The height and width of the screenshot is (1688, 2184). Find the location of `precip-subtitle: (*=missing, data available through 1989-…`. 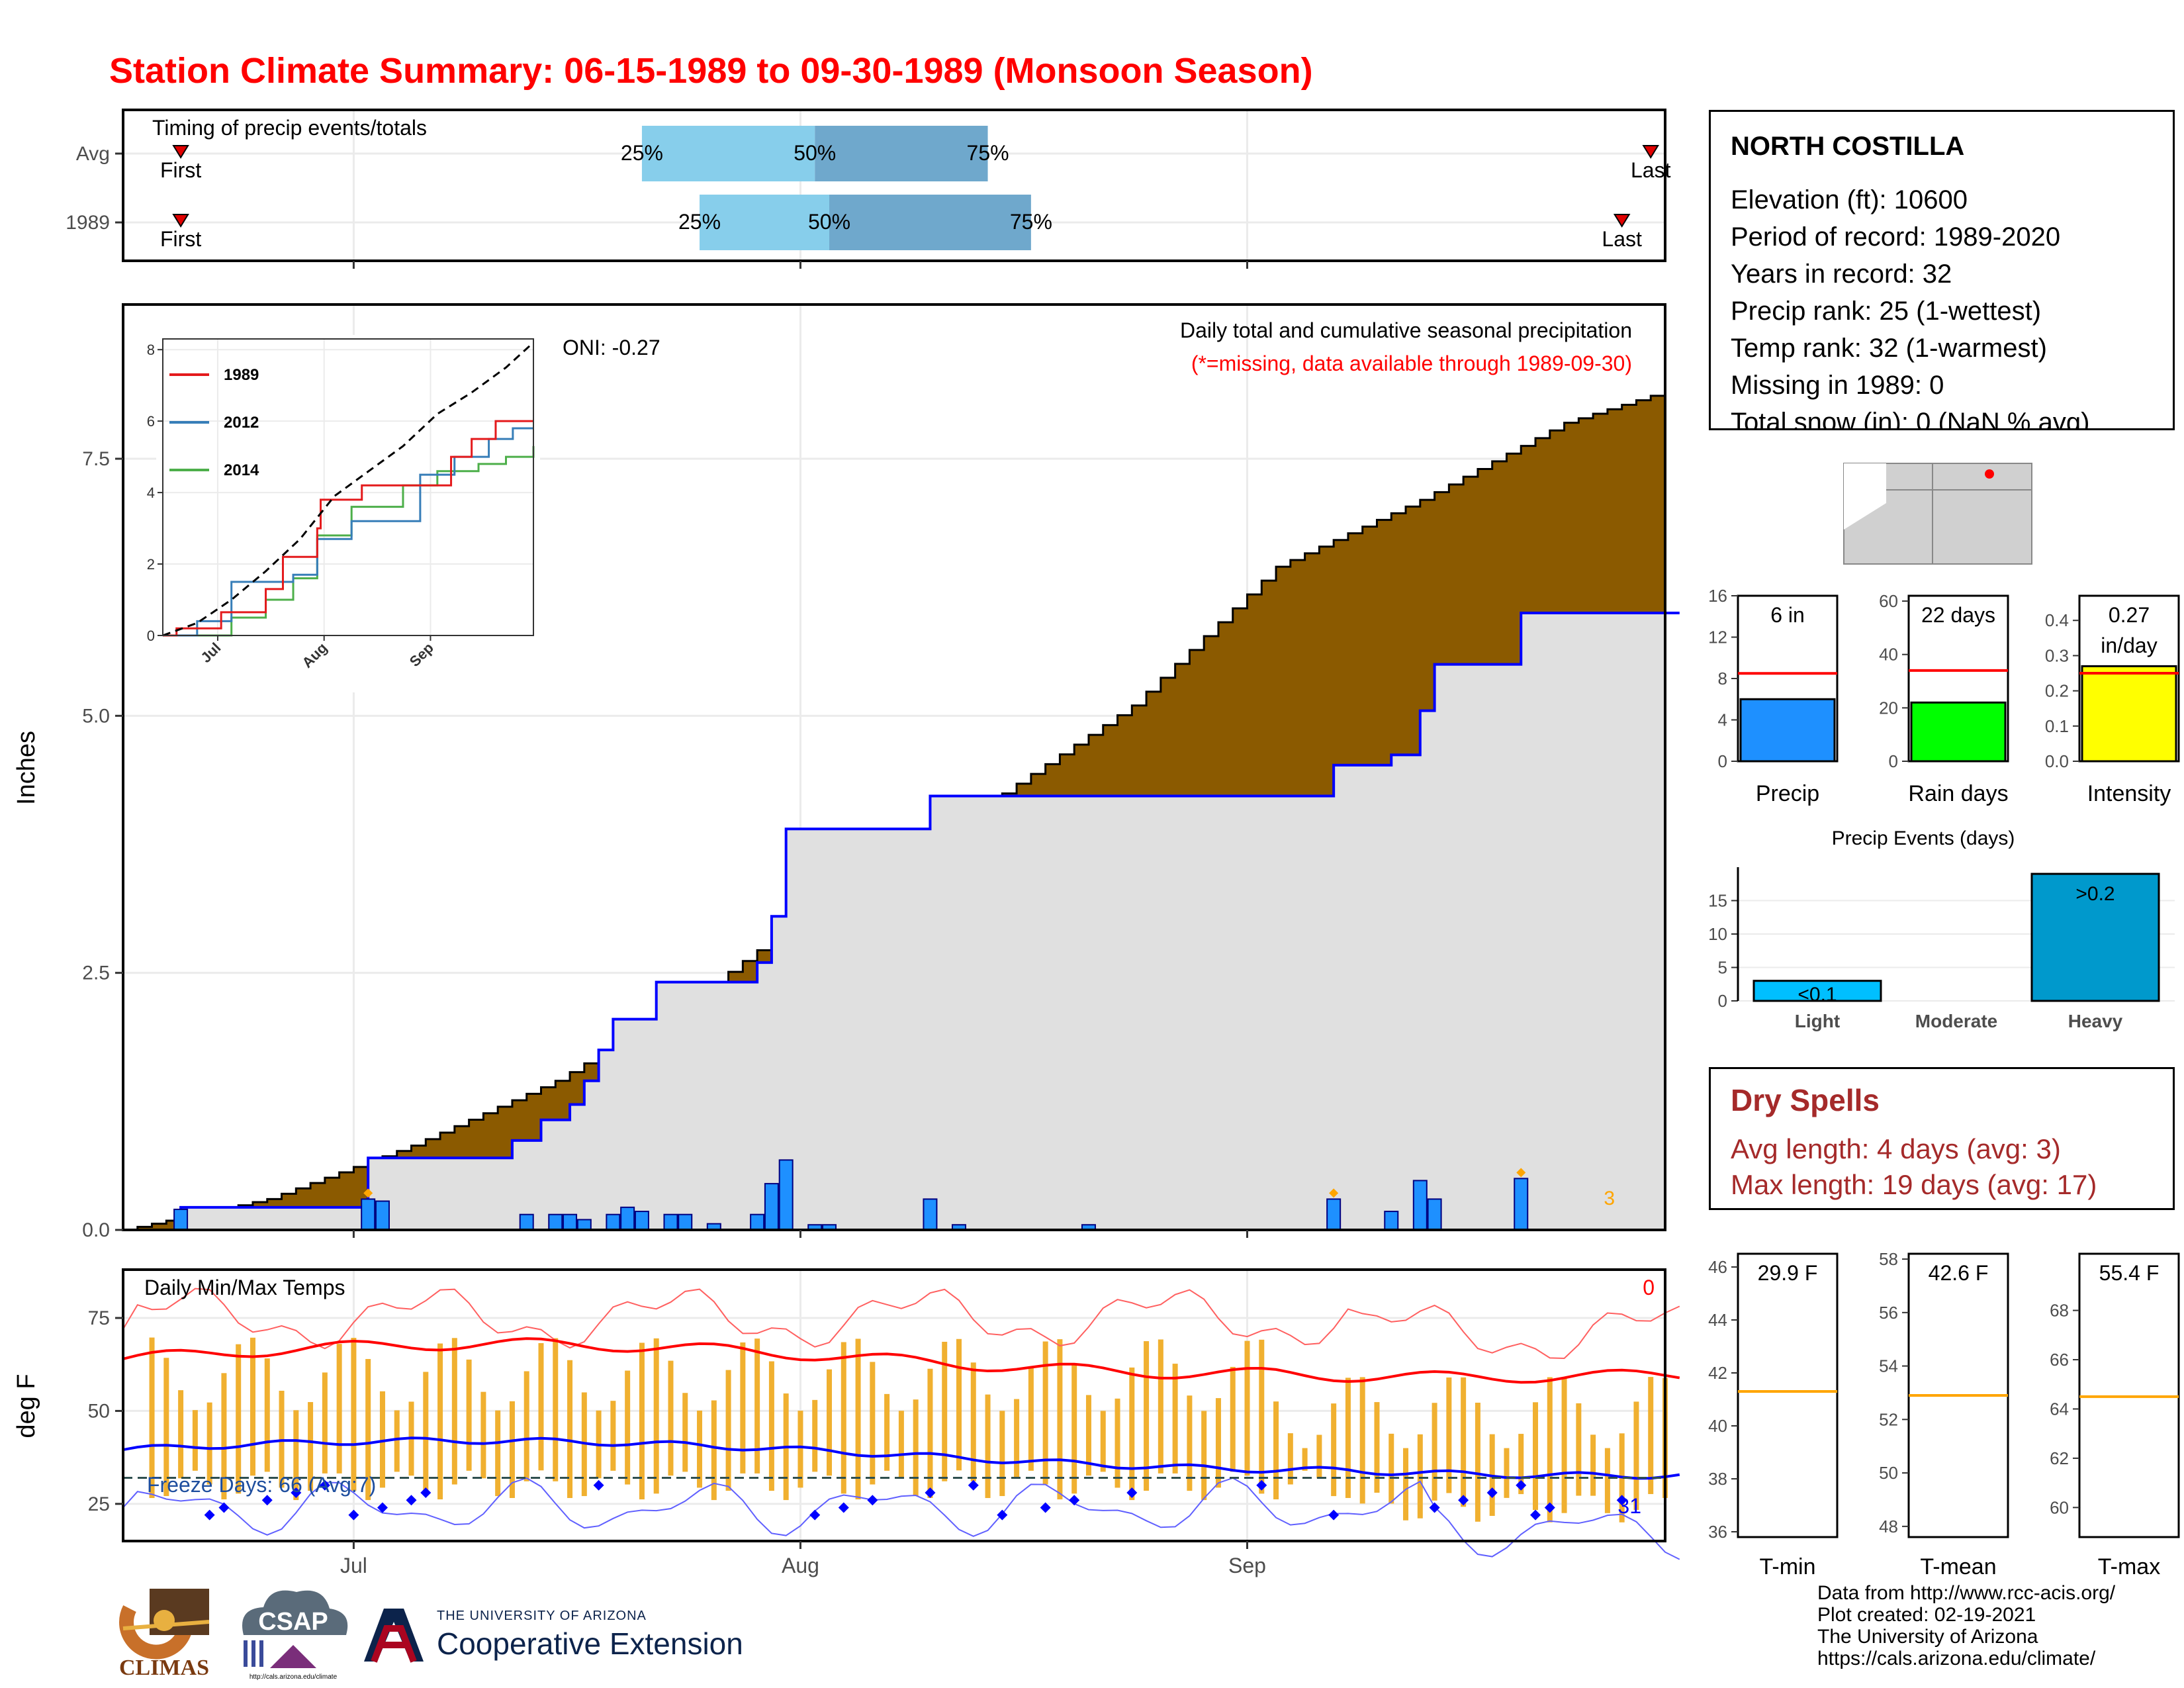

precip-subtitle: (*=missing, data available through 1989-… is located at coordinates (1411, 363).